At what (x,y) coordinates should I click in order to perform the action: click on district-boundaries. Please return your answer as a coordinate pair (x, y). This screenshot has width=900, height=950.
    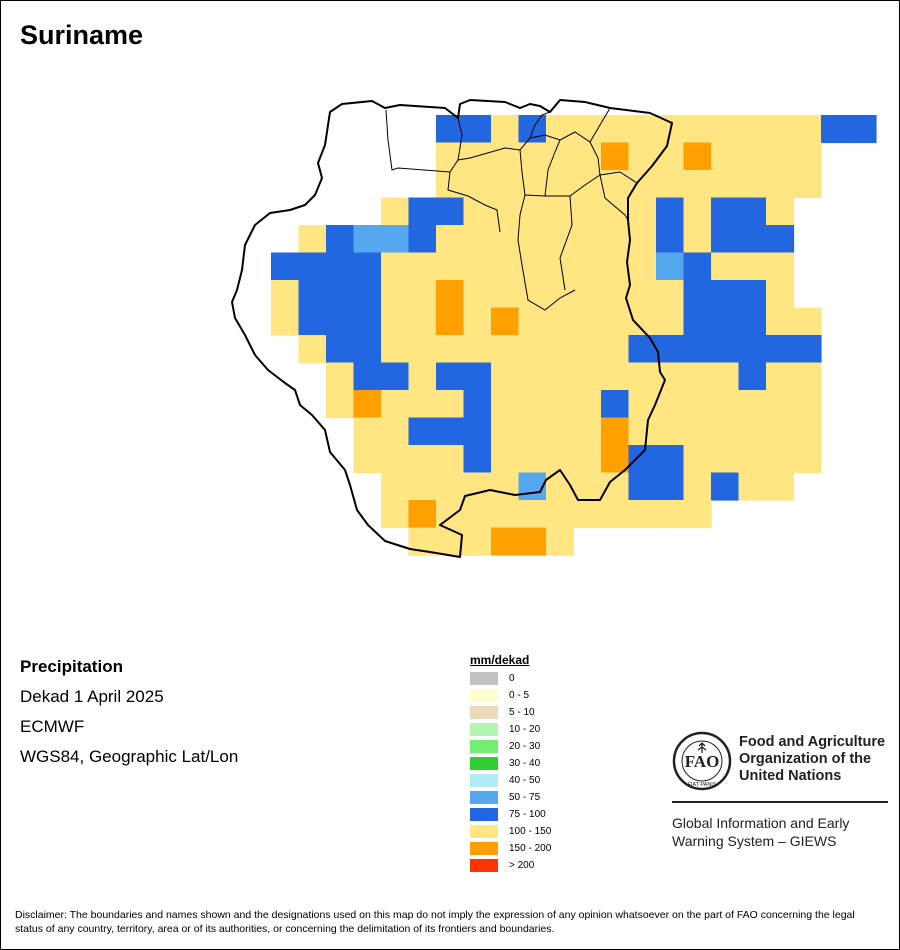
    Looking at the image, I should click on (511, 209).